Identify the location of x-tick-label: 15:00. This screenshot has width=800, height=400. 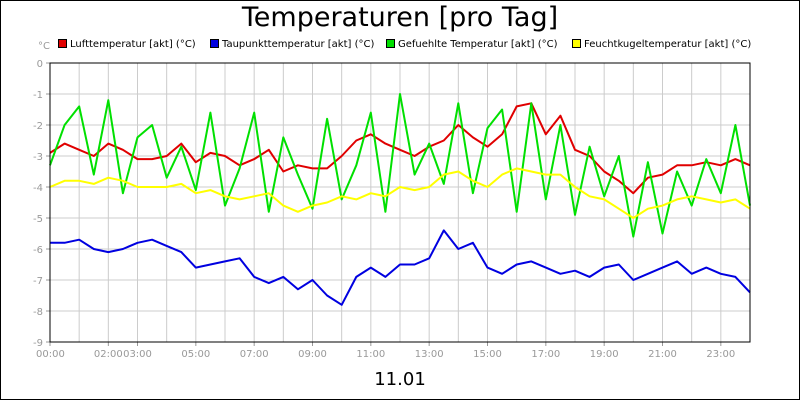
(487, 354).